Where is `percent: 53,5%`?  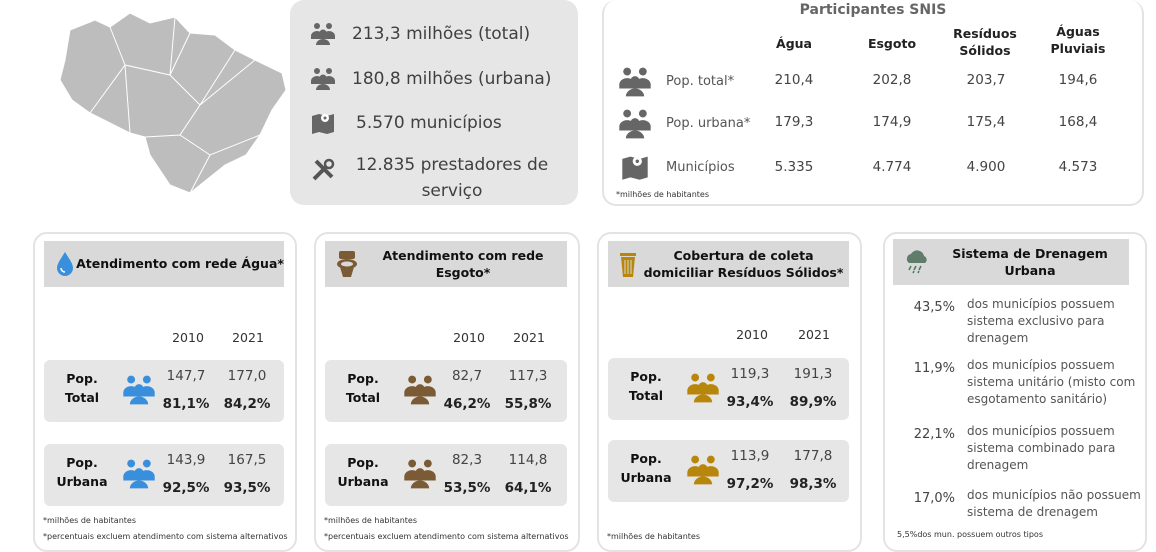
percent: 53,5% is located at coordinates (467, 488).